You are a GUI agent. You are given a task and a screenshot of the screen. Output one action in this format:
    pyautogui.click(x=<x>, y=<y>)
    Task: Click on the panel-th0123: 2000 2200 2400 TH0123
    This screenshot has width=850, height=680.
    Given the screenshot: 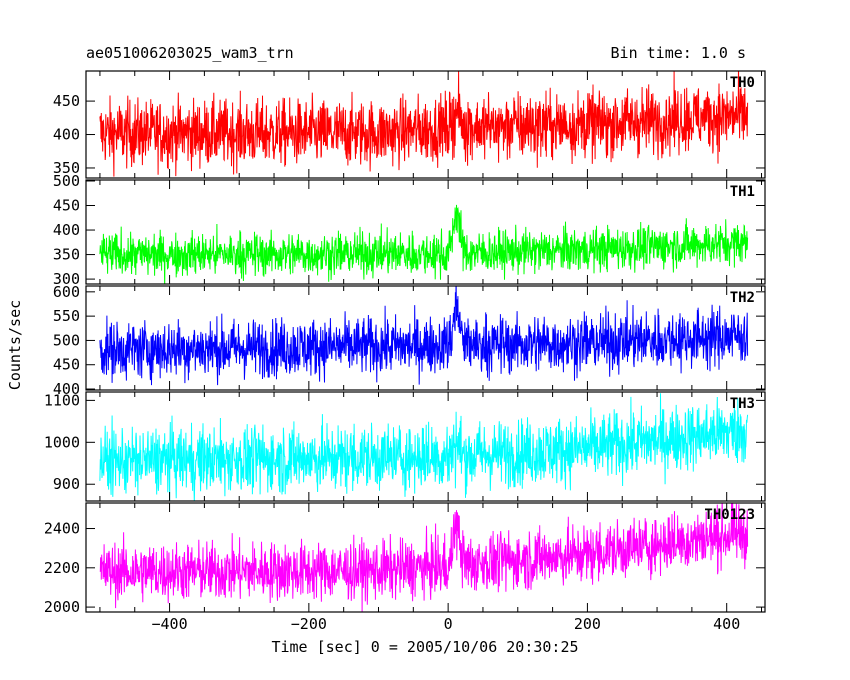 What is the action you would take?
    pyautogui.click(x=405, y=559)
    